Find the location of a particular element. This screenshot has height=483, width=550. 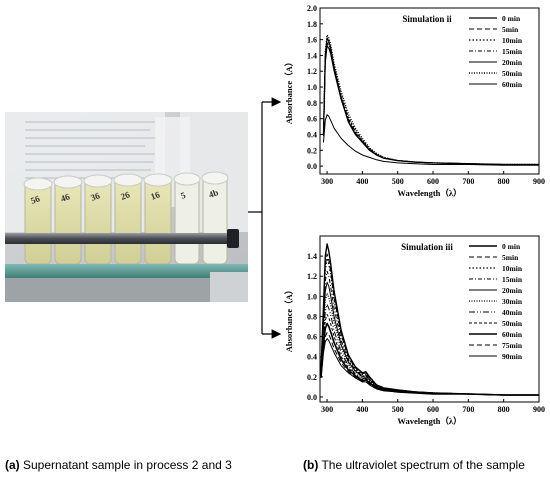

chart-title: Simulation ii is located at coordinates (427, 19).